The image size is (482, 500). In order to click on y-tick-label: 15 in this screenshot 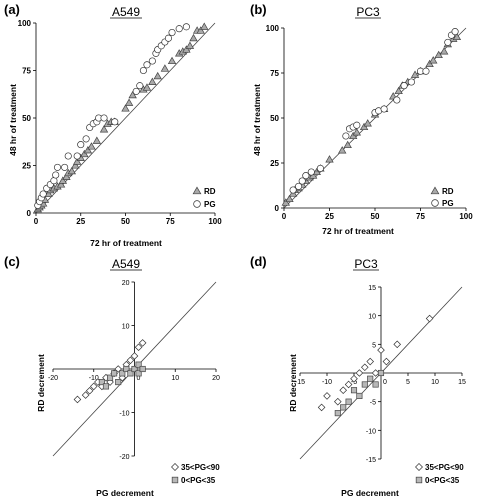, I will do `click(372, 288)`.